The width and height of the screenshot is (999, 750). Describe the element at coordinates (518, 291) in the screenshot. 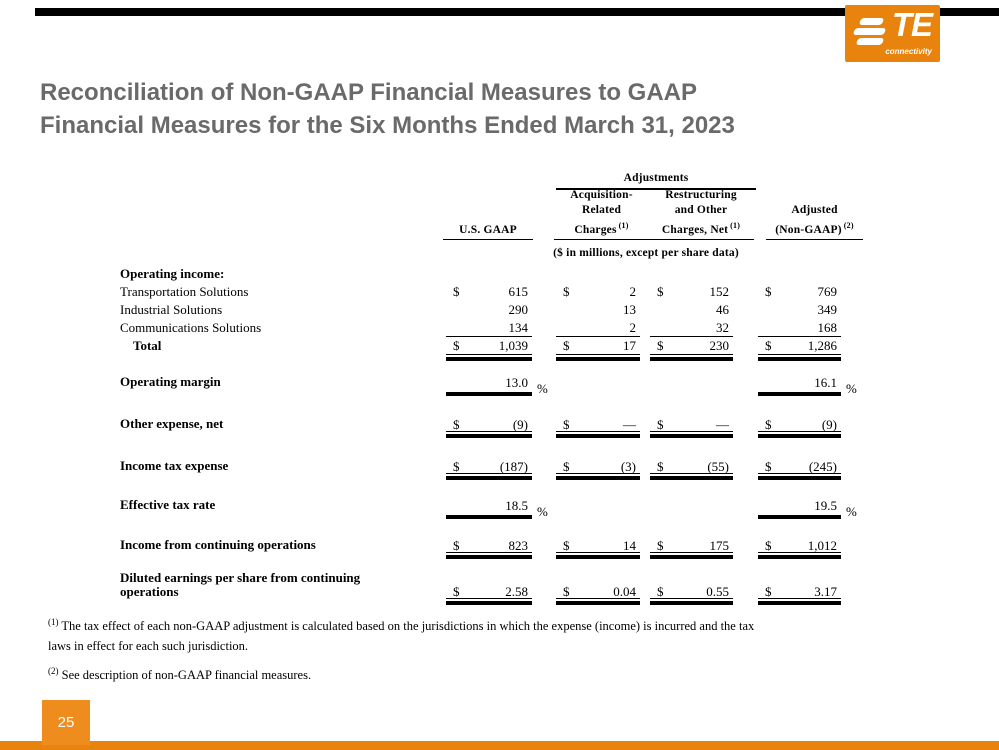

I see `cell-value: 615` at that location.